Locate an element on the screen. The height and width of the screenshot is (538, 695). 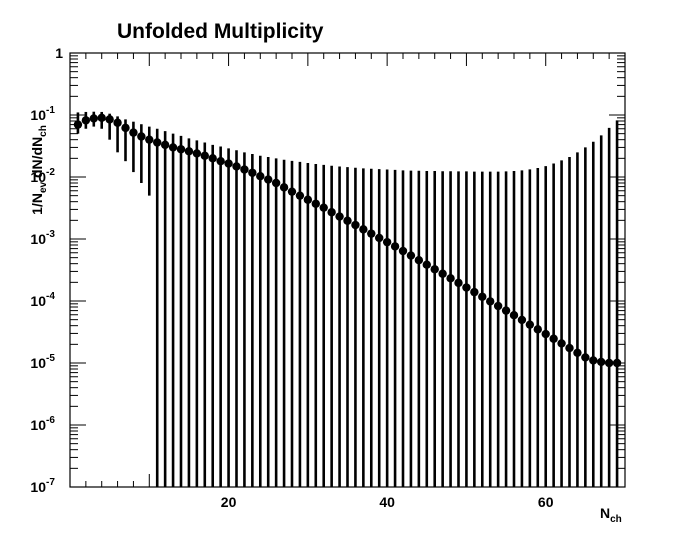
x-axis-label-sub: ch is located at coordinates (616, 519).